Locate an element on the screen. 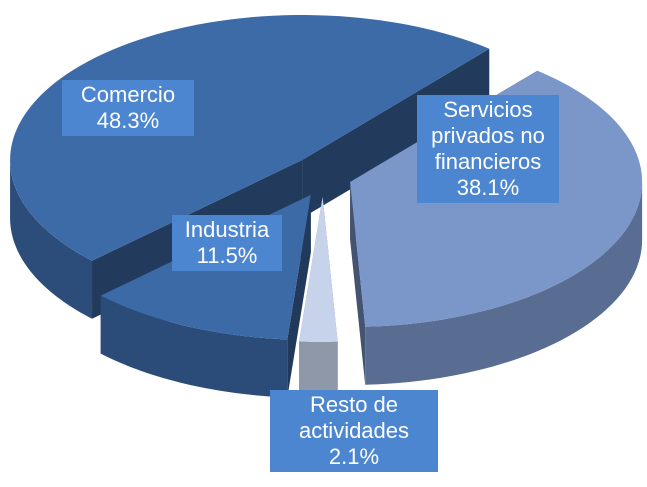  category-label: Resto de actividades is located at coordinates (354, 417).